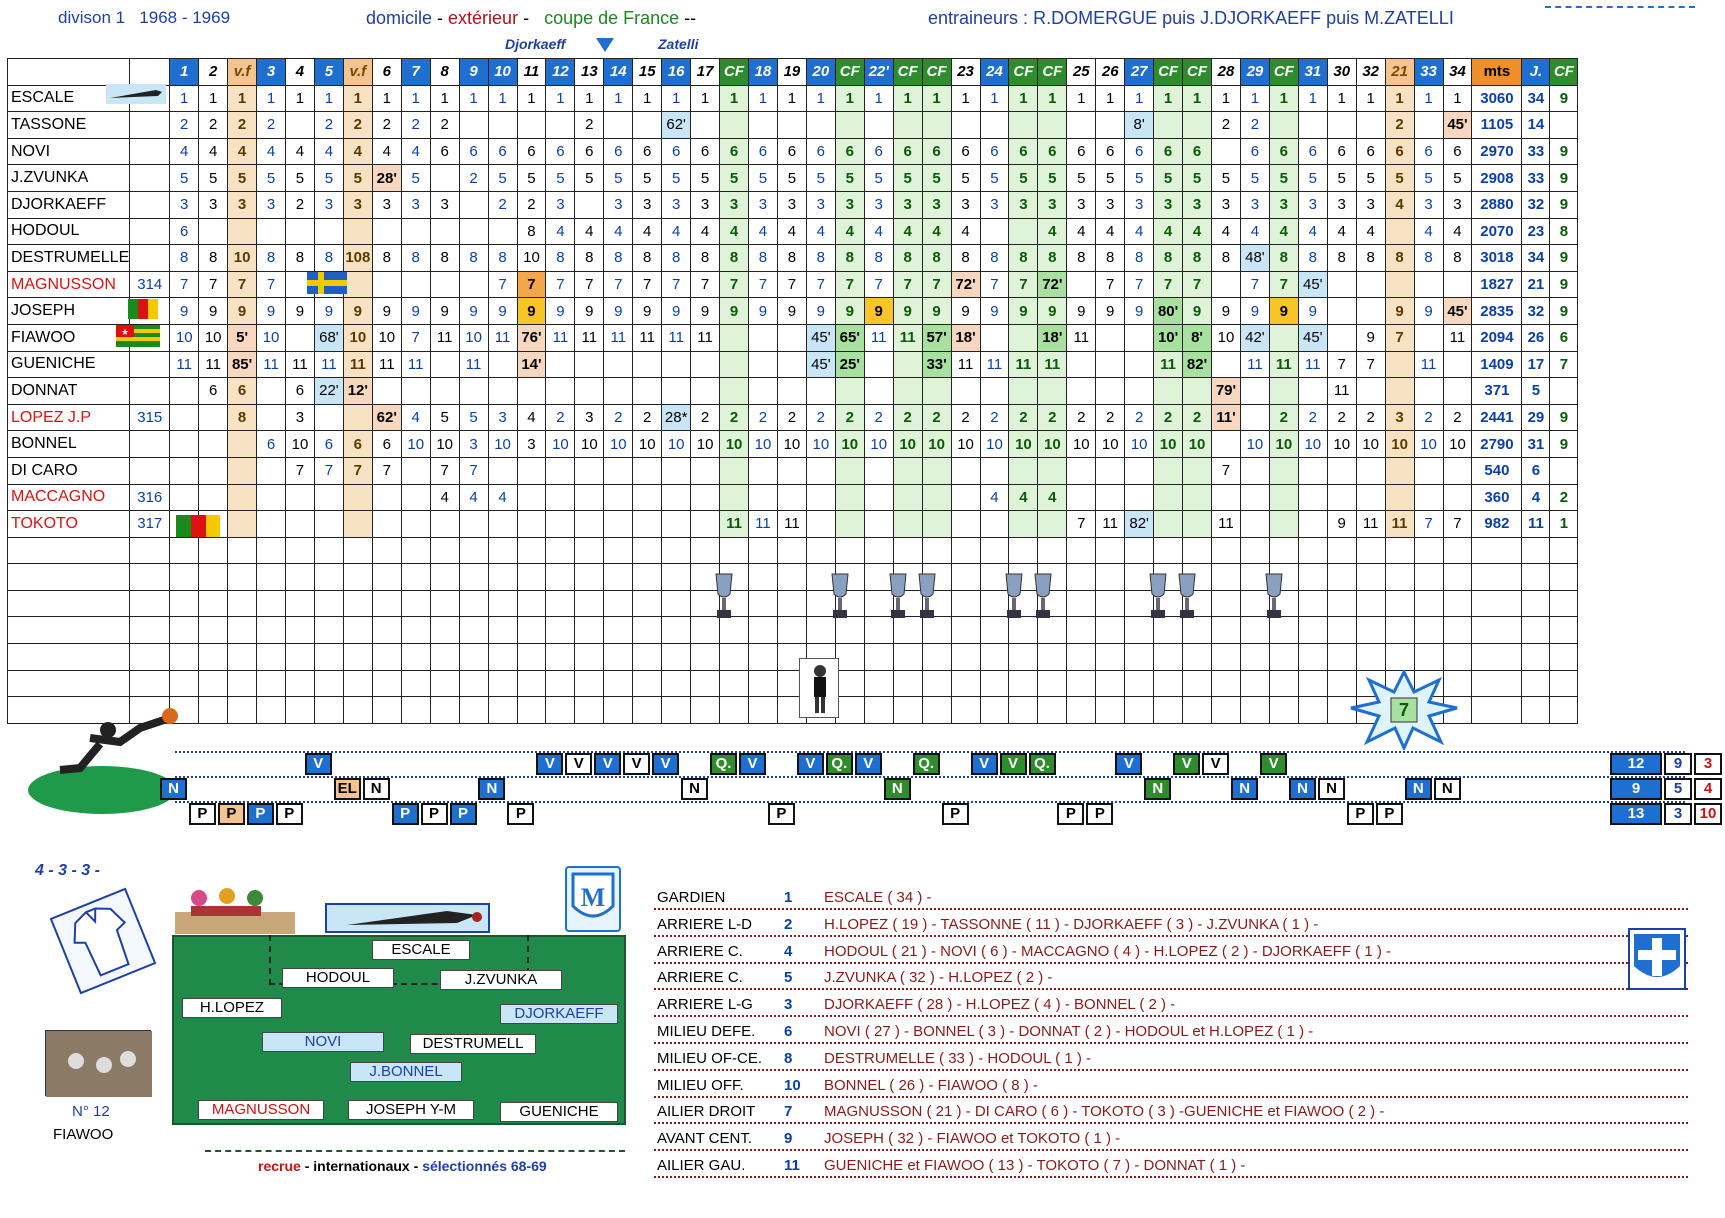  Describe the element at coordinates (792, 125) in the screenshot. I see `player-row: TASSONE 2 2 2 2 2 2 2 2 2 2 62' 8' 2 2 2 45' 1105 14` at that location.